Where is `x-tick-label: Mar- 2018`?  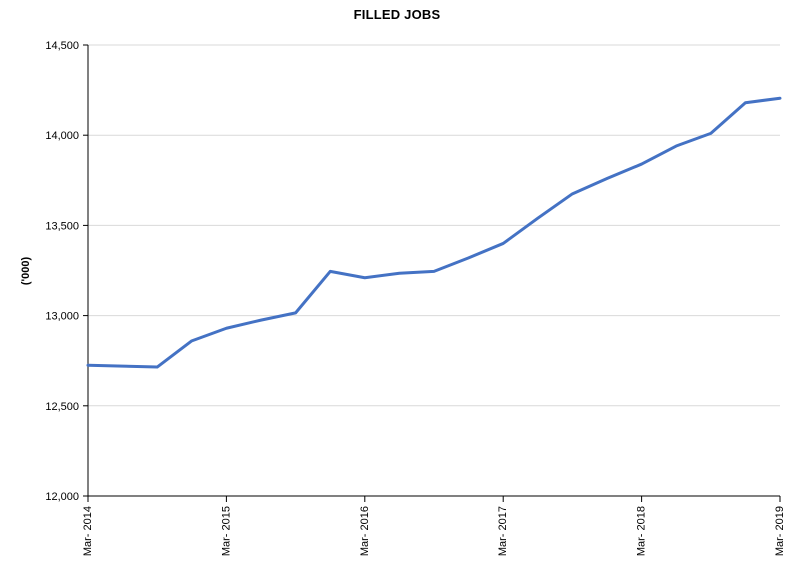
x-tick-label: Mar- 2018 is located at coordinates (642, 531).